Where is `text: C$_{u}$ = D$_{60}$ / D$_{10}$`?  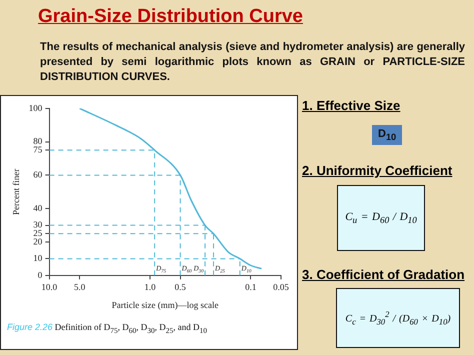 text: C$_{u}$ = D$_{60}$ / D$_{10}$ is located at coordinates (381, 218).